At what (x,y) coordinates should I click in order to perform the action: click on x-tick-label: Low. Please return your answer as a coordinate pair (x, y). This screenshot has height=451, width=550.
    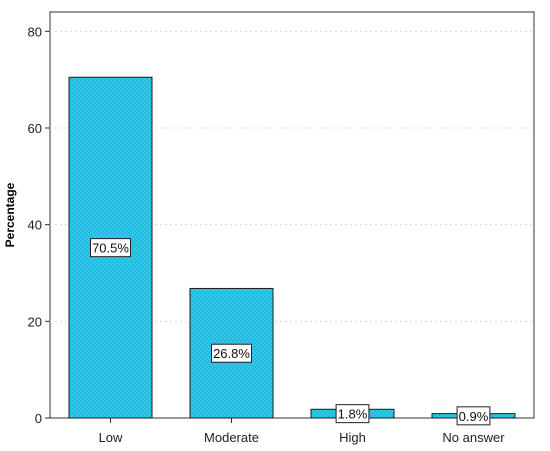
    Looking at the image, I should click on (111, 437).